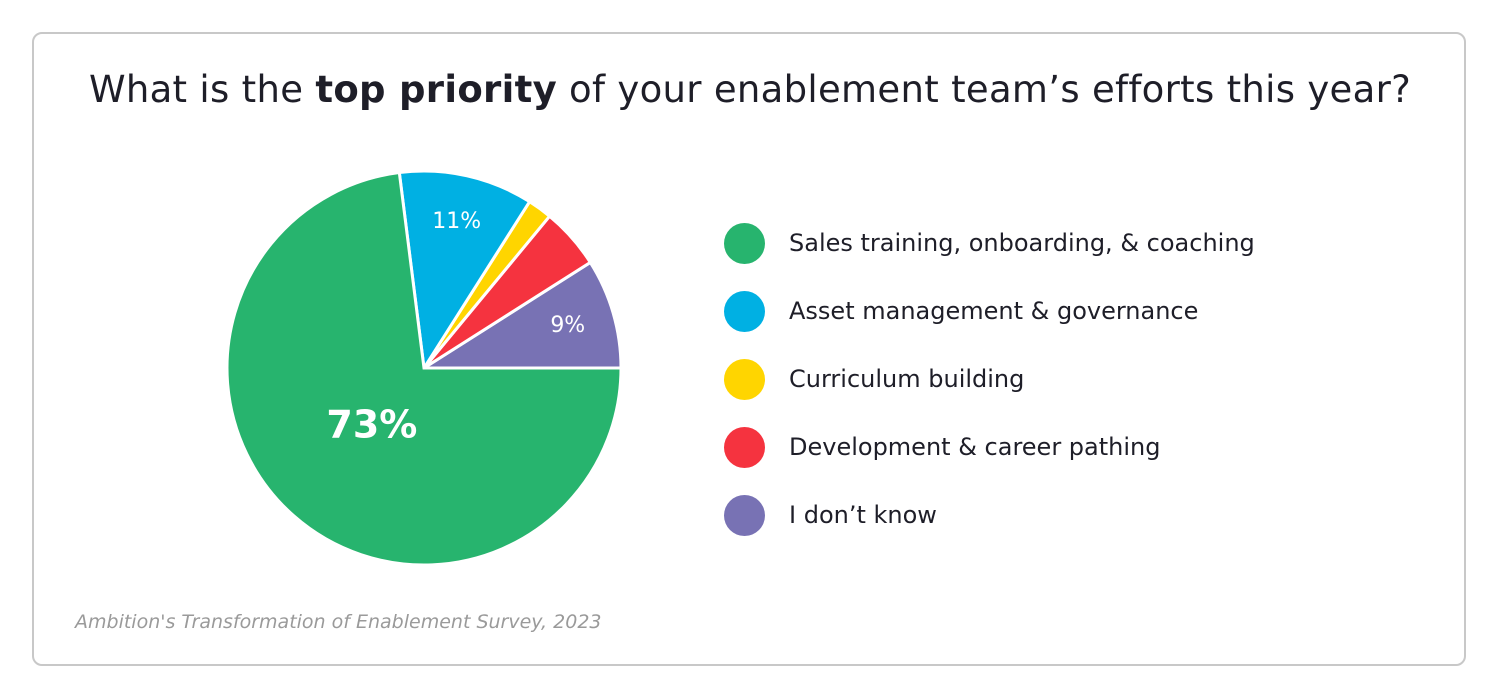  I want to click on legend-item: Sales training, onboarding, & coaching, so click(989, 243).